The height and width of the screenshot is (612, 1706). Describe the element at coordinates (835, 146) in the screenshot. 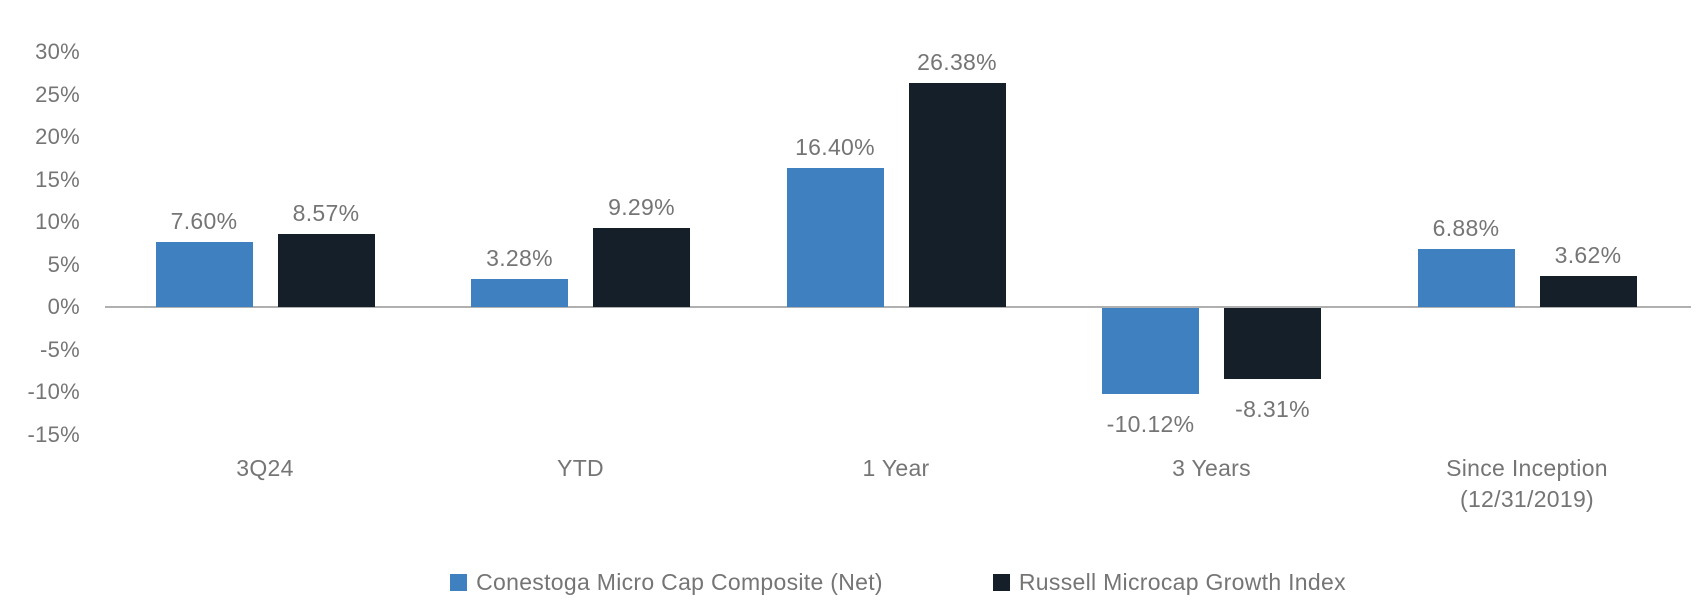

I see `bar-value-label: 16.40%` at that location.